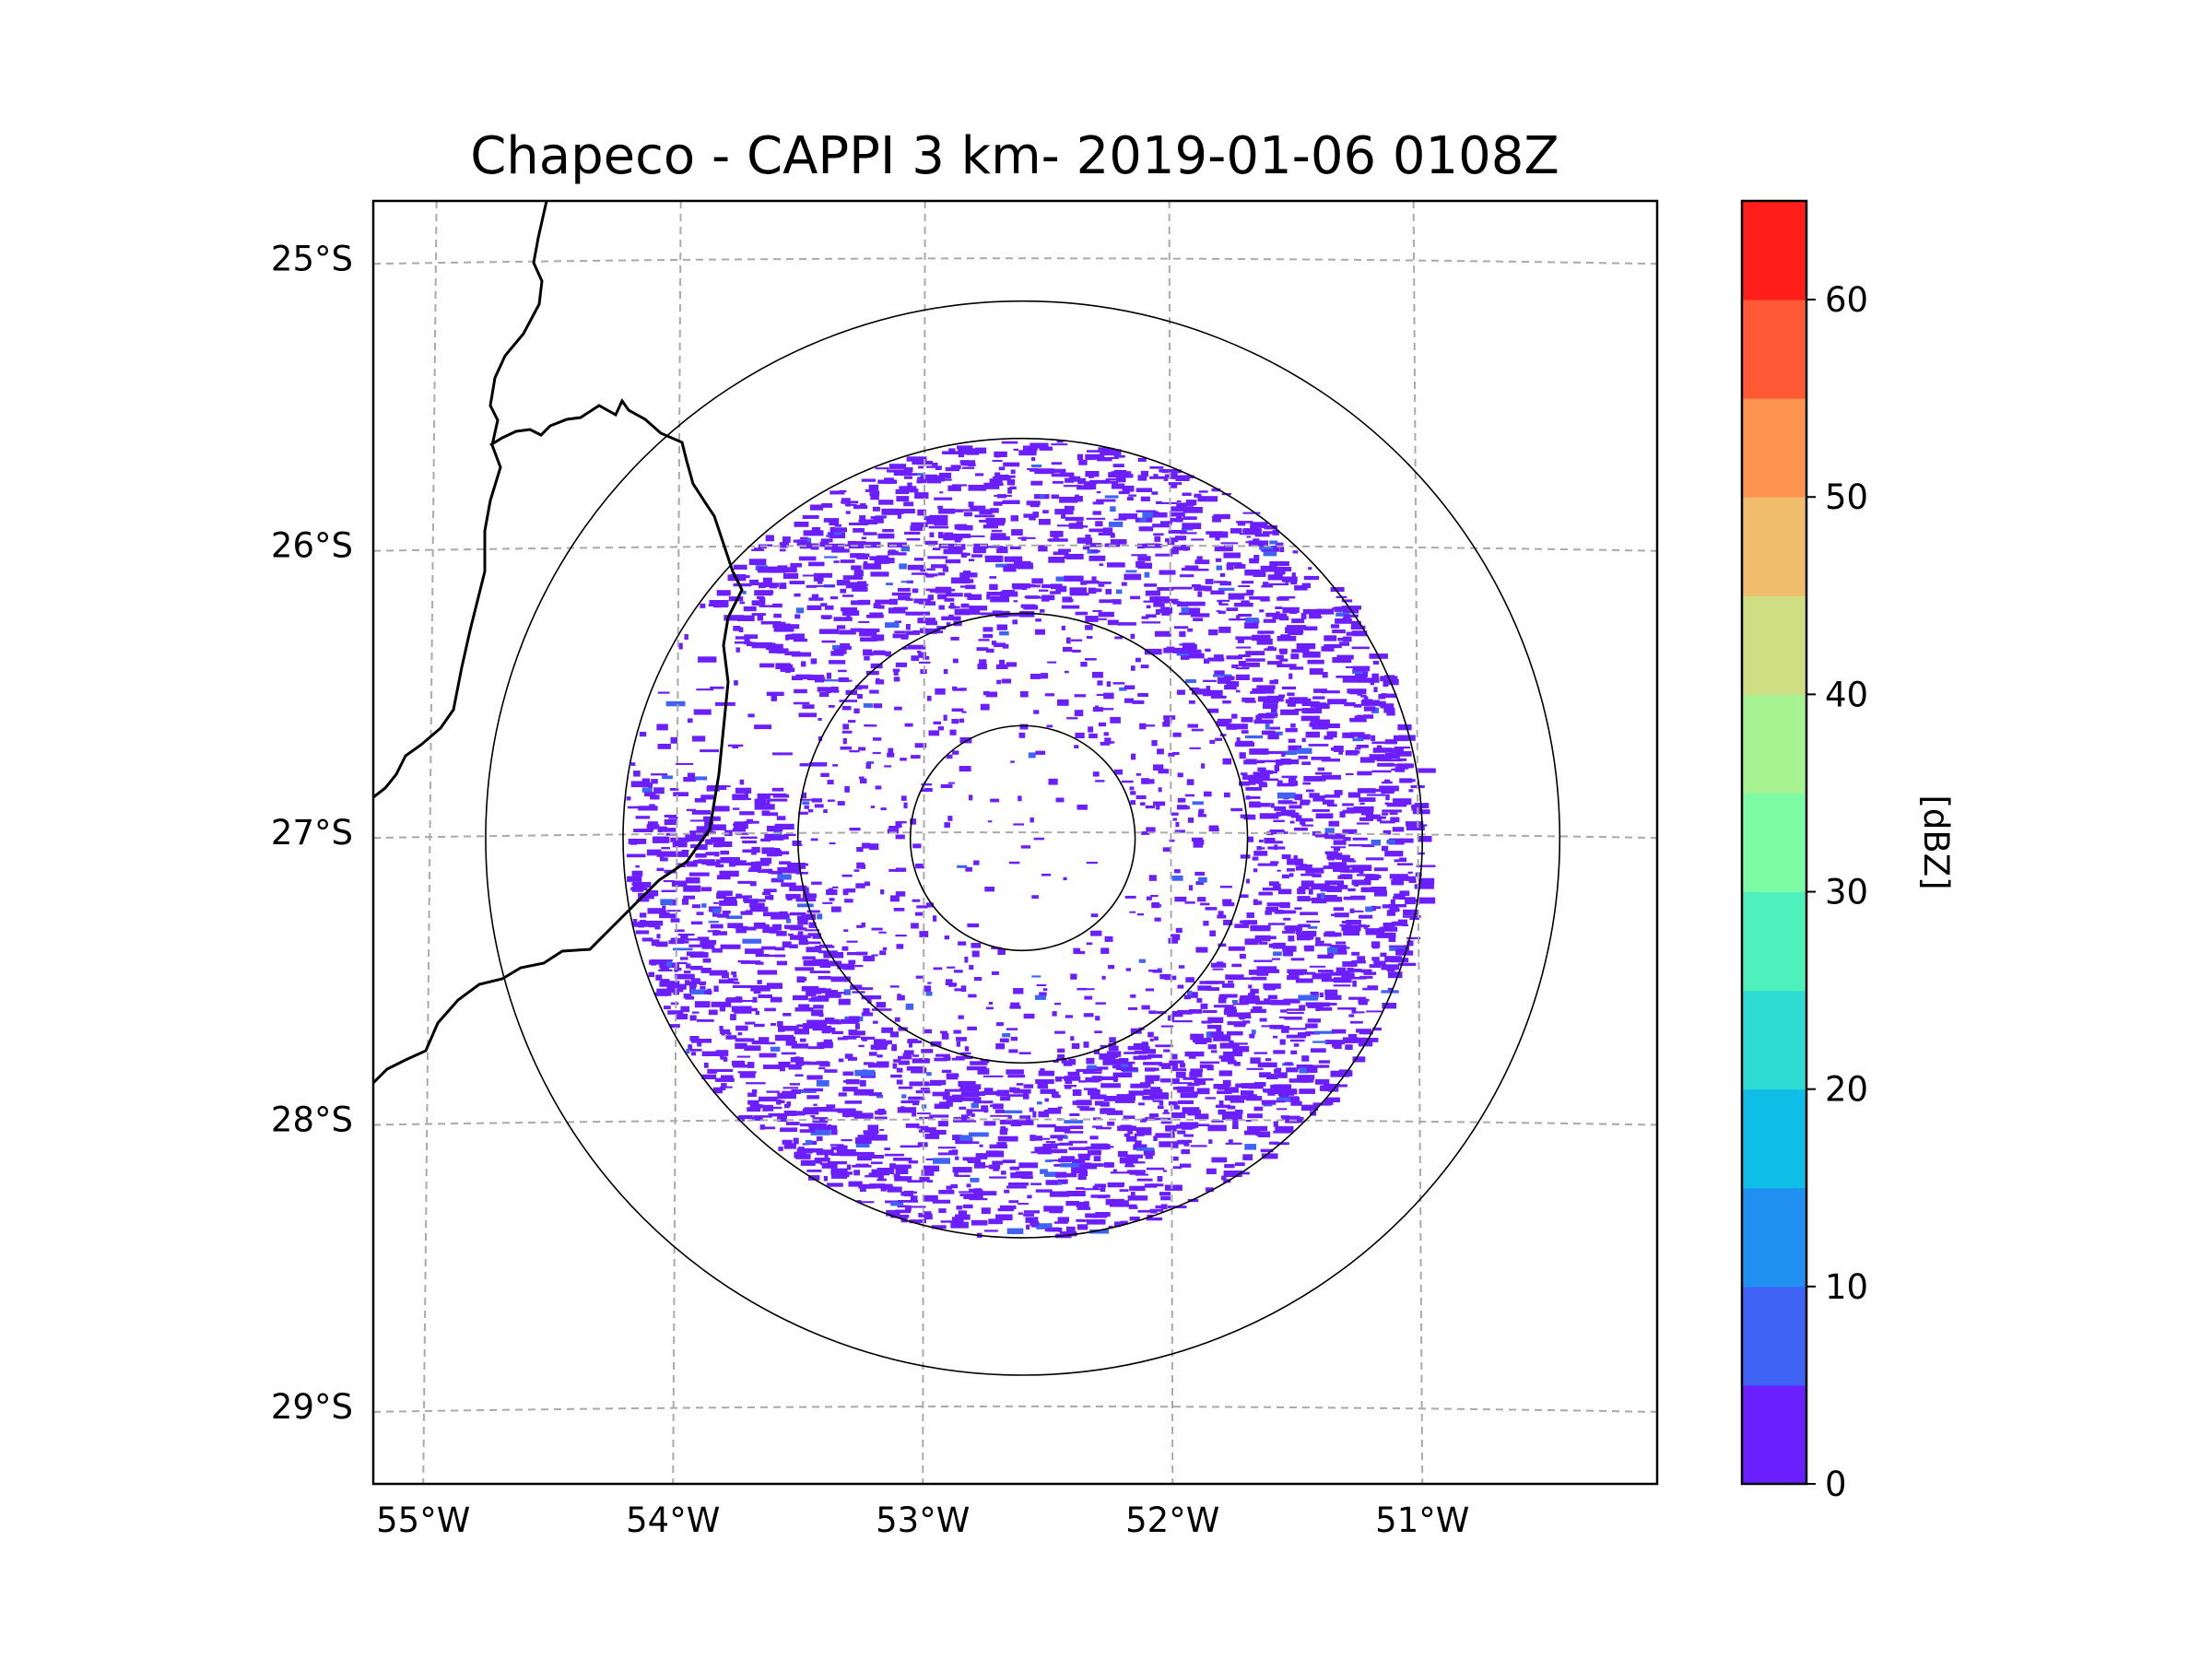 The width and height of the screenshot is (2212, 1659). I want to click on border-argentina-brazil, so click(558, 741).